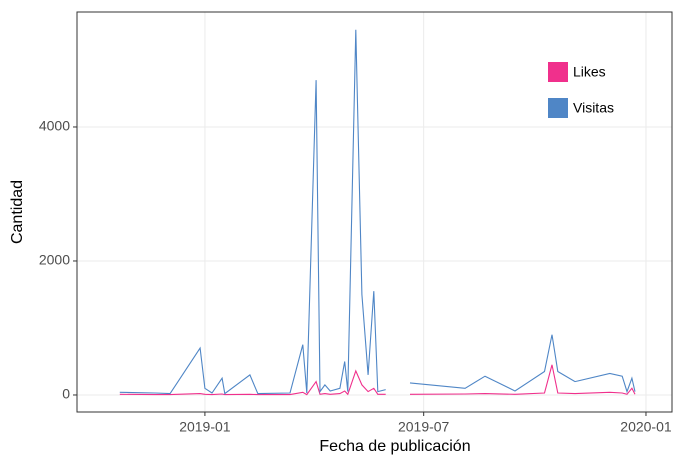 The width and height of the screenshot is (679, 457). Describe the element at coordinates (17, 212) in the screenshot. I see `y-axis-label: Cantidad` at that location.